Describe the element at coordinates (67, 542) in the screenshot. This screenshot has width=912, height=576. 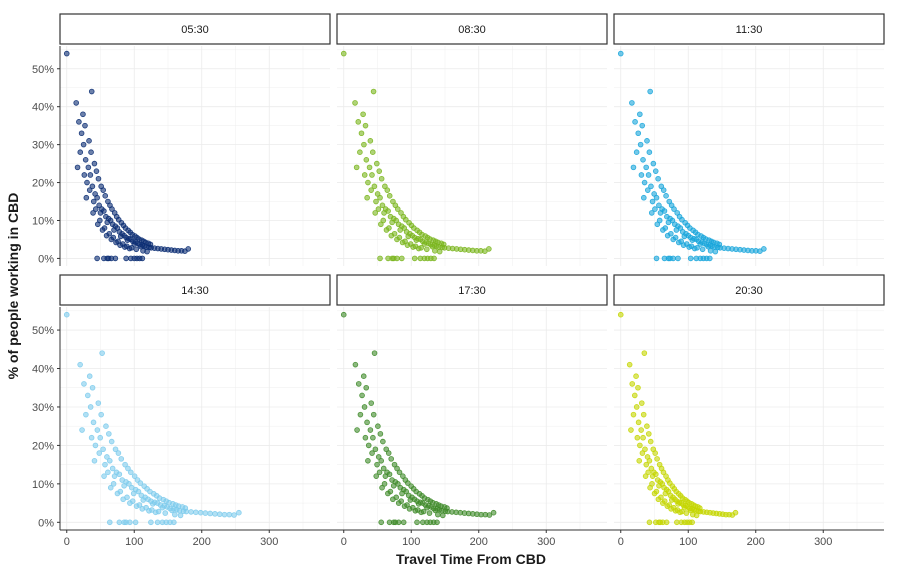
I see `x-tick-label: 0` at that location.